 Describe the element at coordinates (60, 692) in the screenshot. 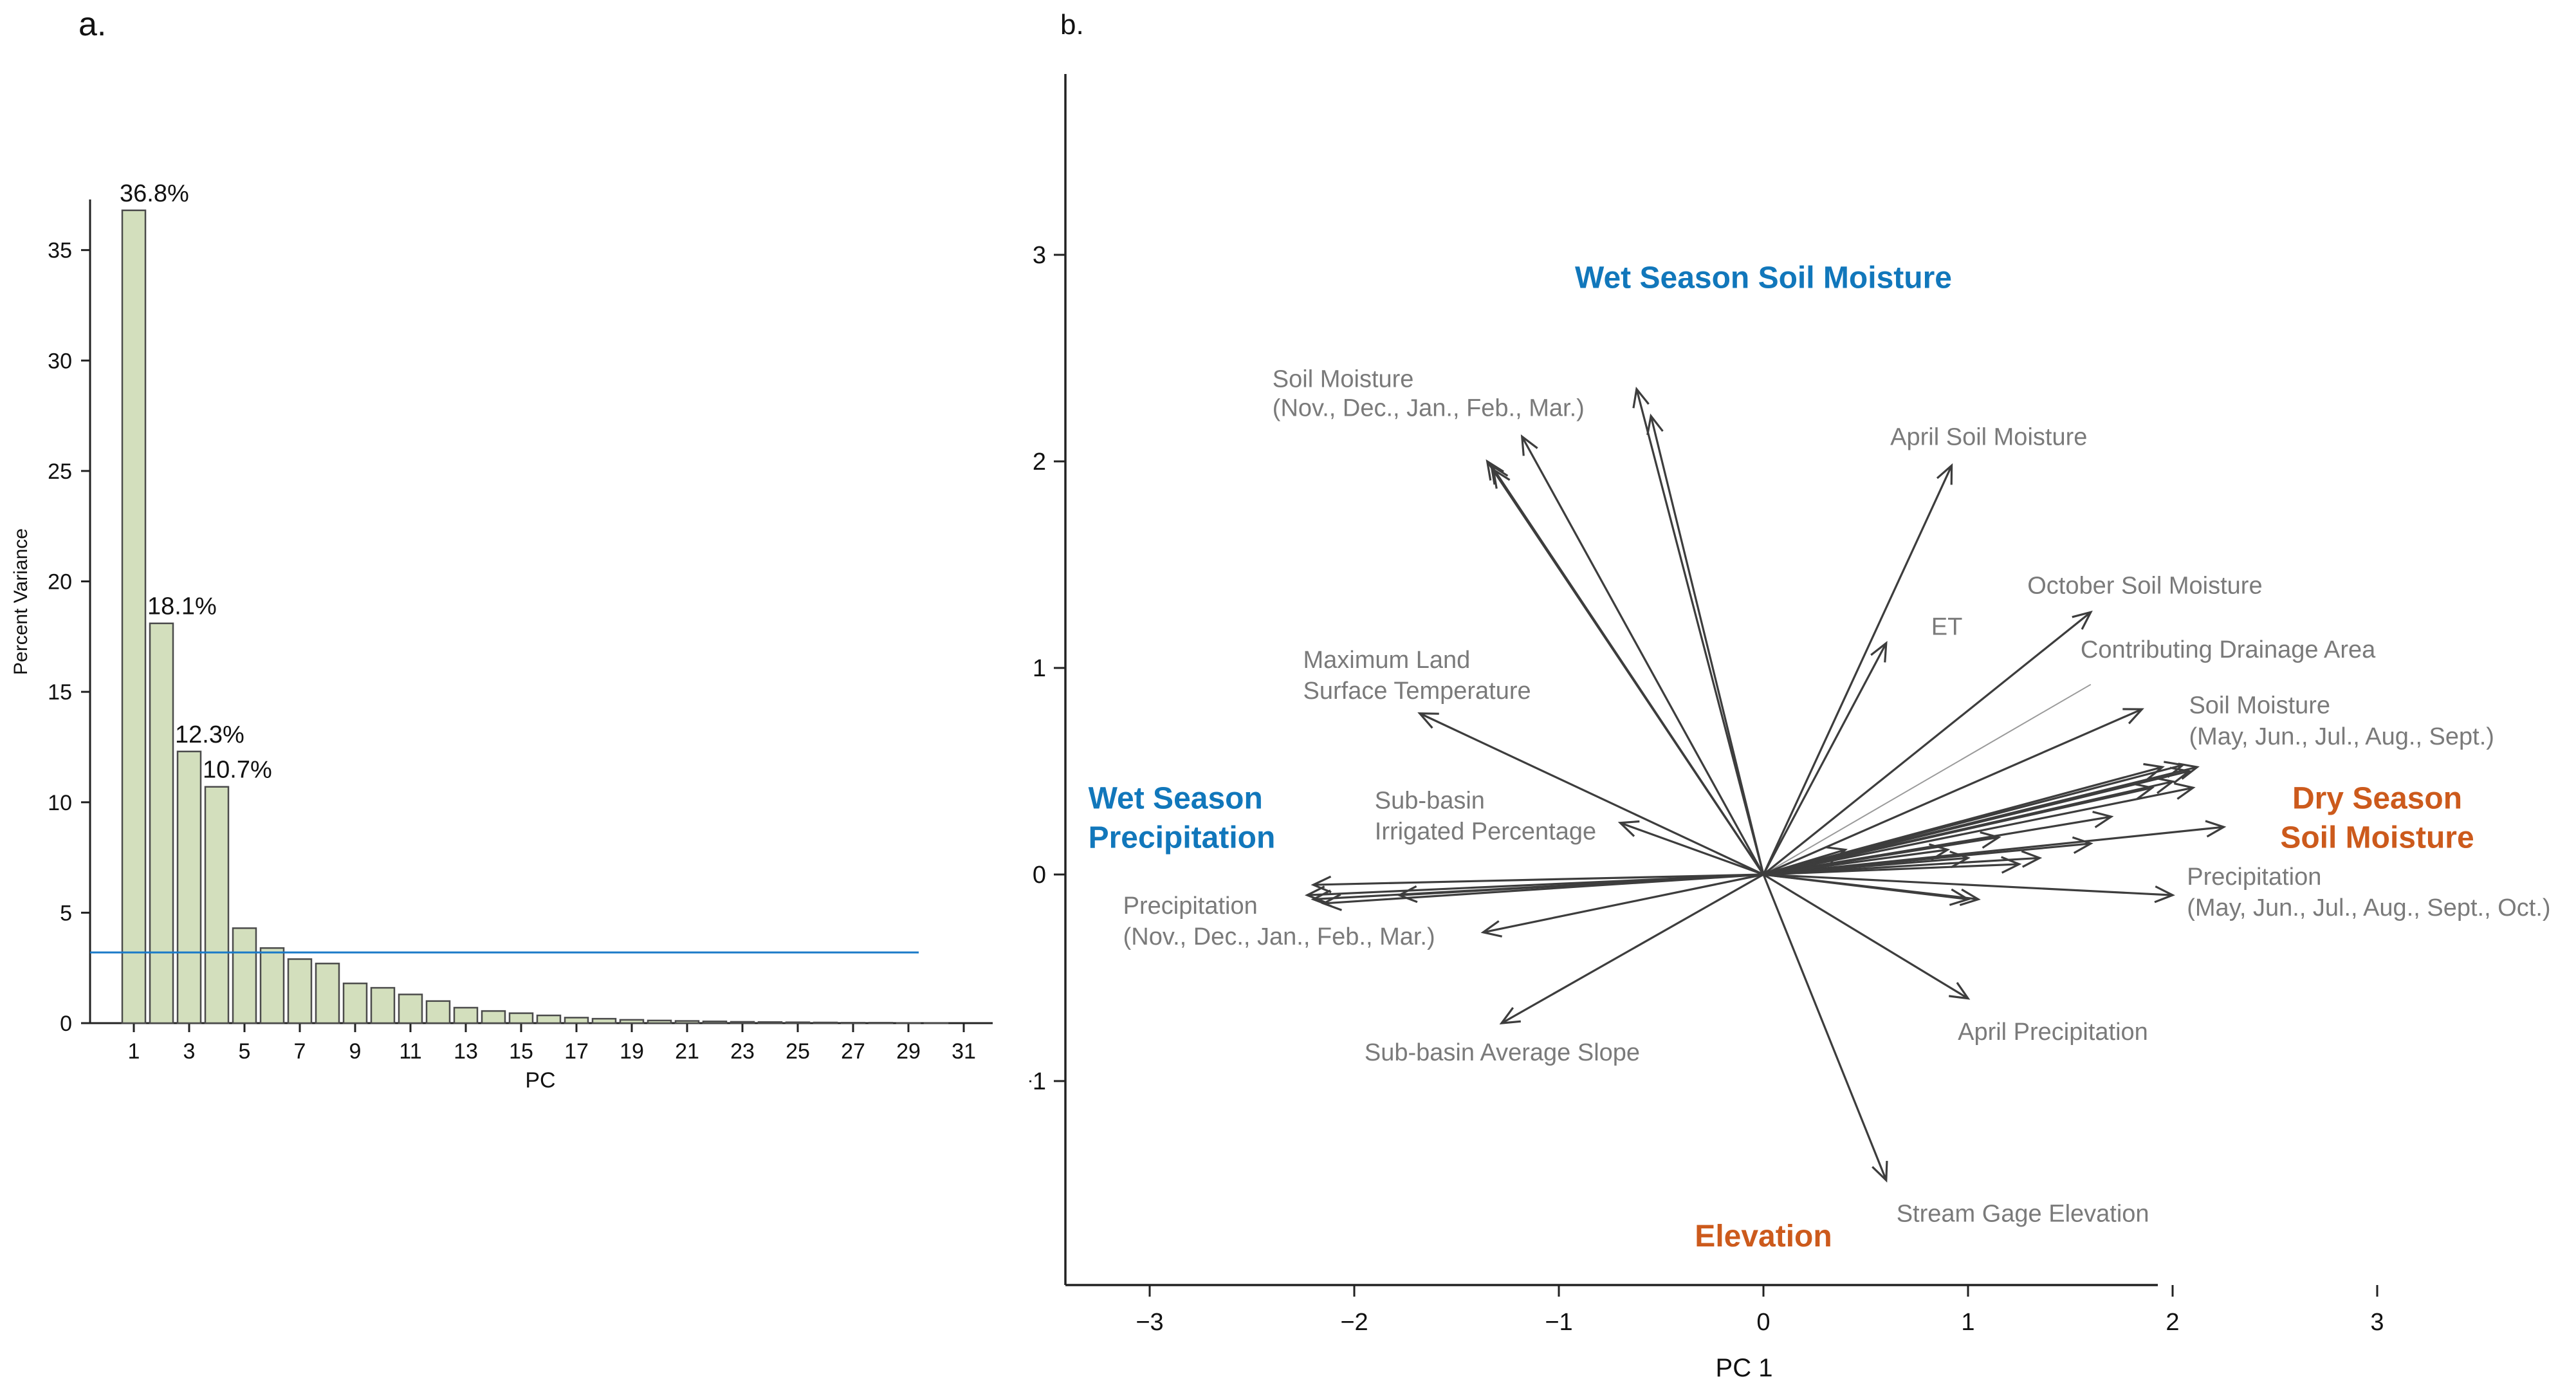

I see `y-tick-label: 15` at that location.